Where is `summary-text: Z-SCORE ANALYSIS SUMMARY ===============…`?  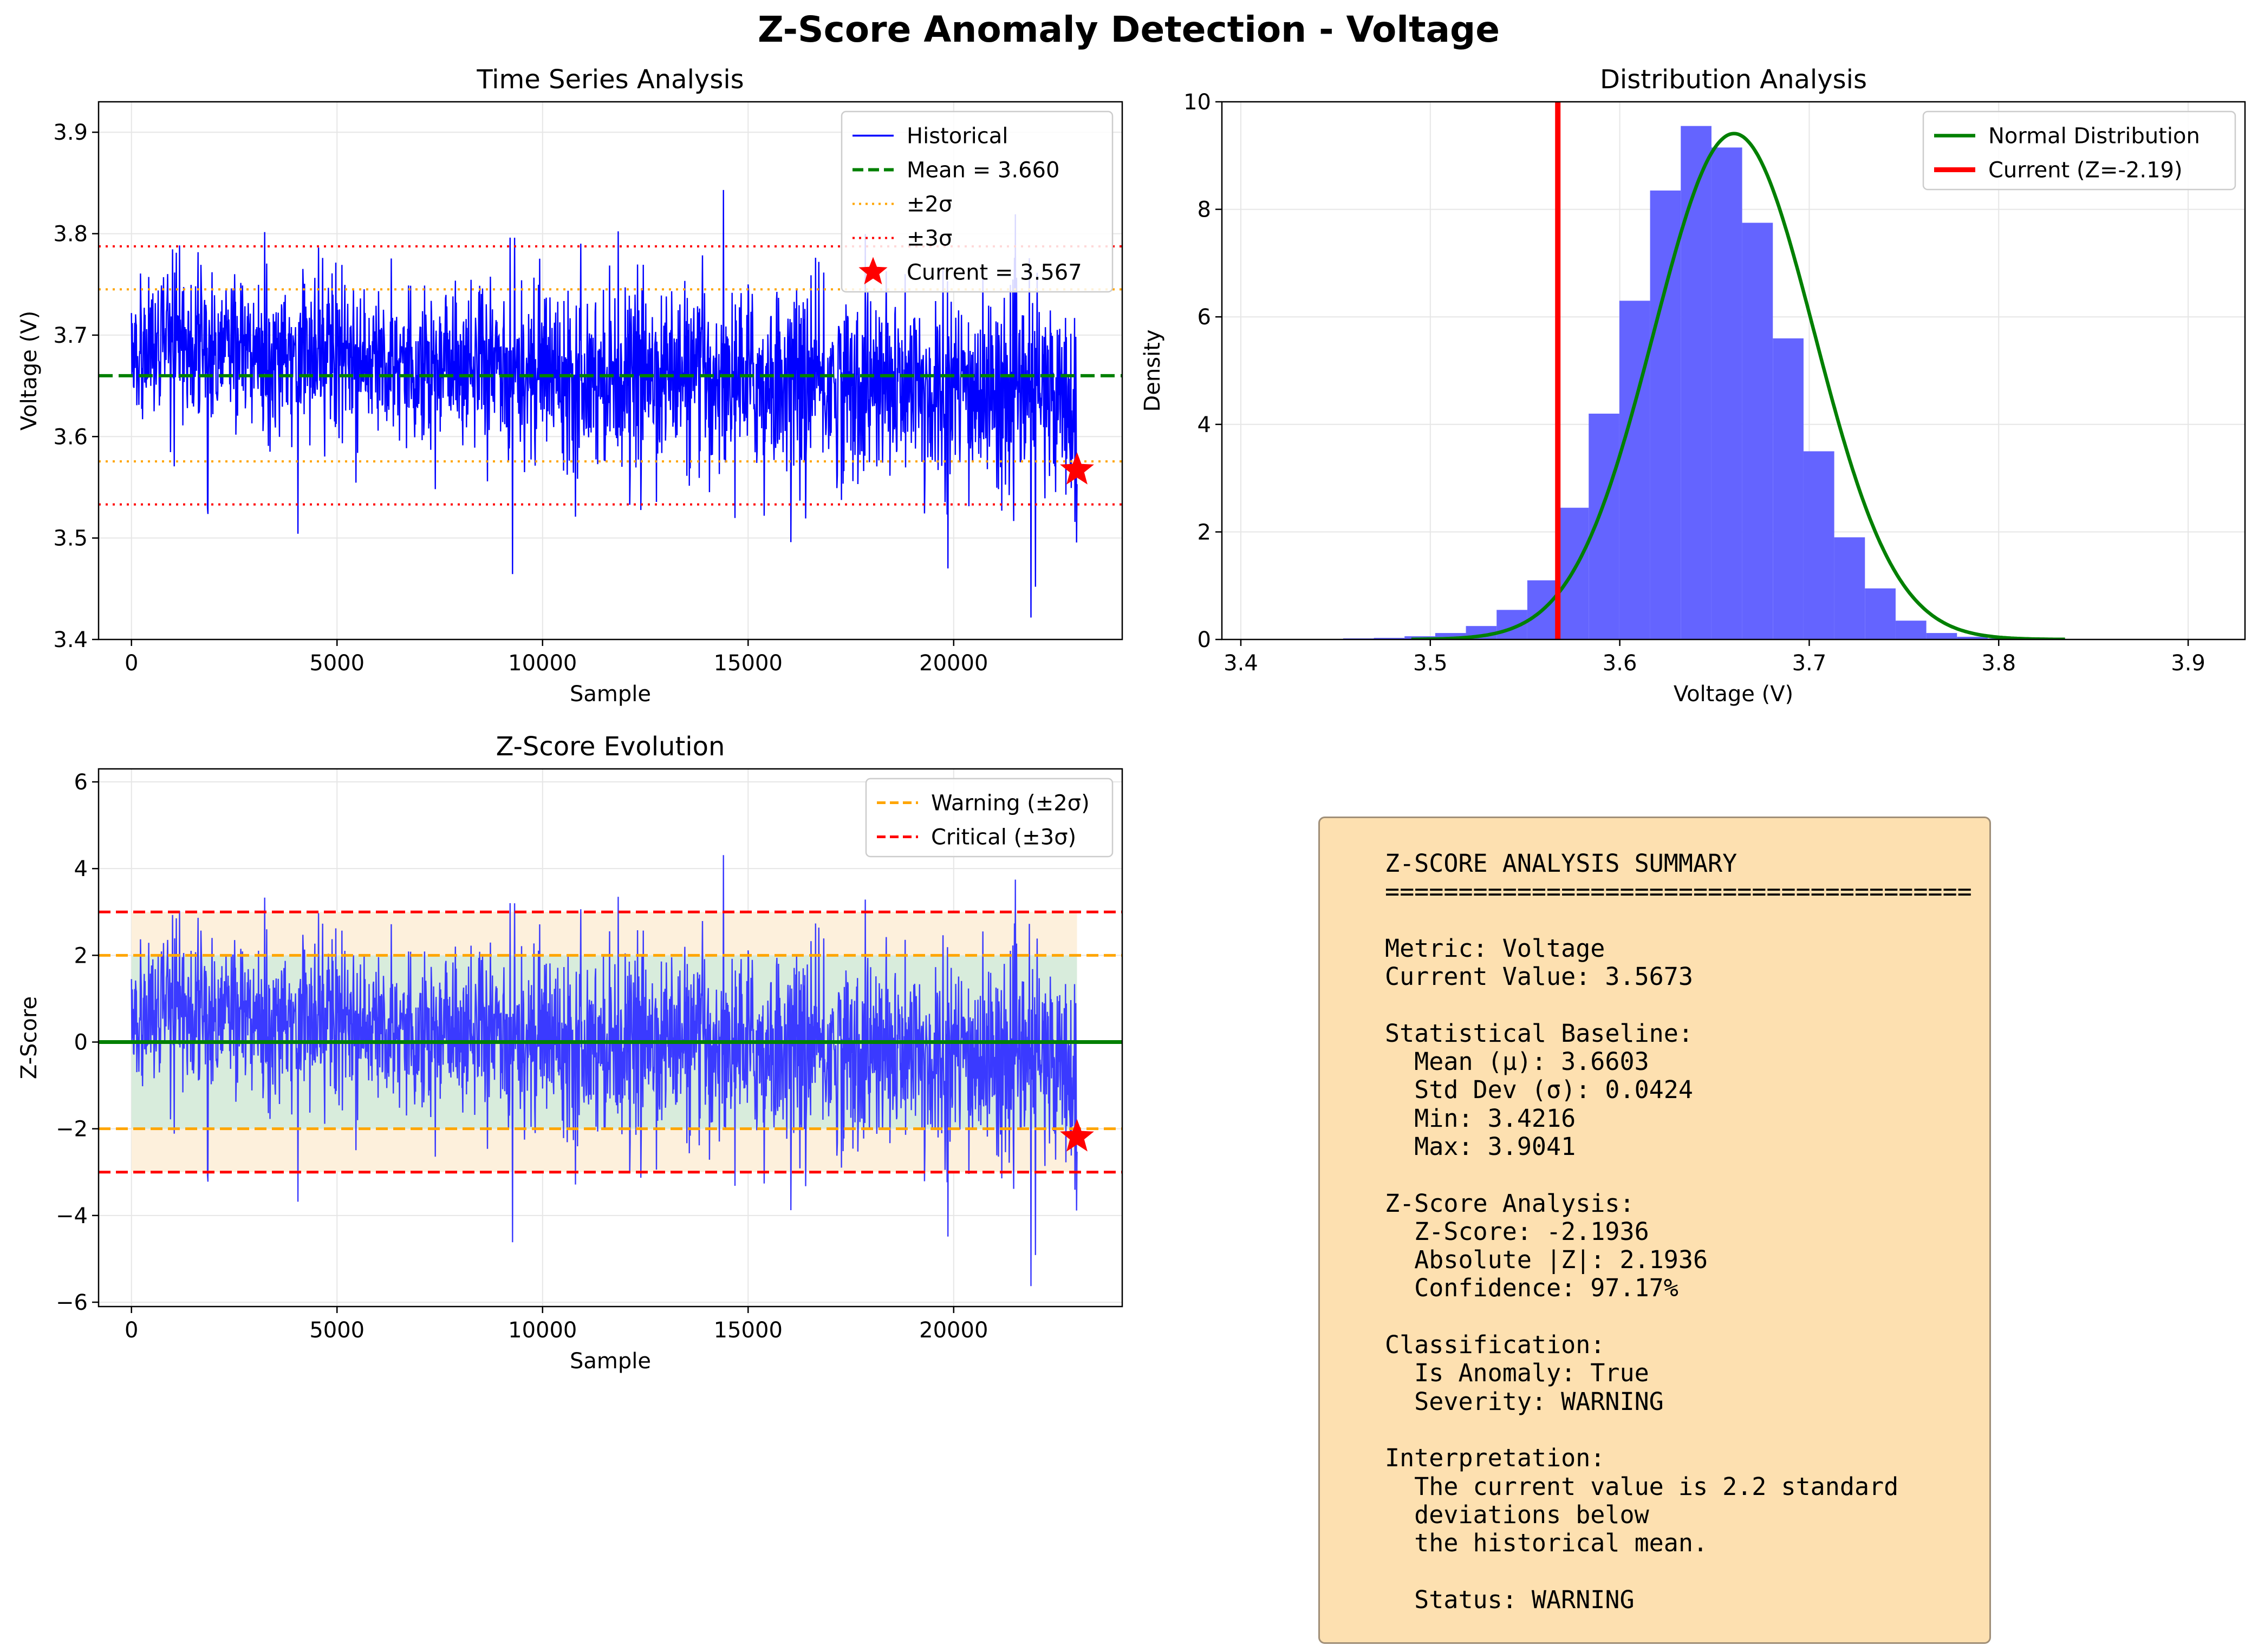 summary-text: Z-SCORE ANALYSIS SUMMARY ===============… is located at coordinates (1678, 1231).